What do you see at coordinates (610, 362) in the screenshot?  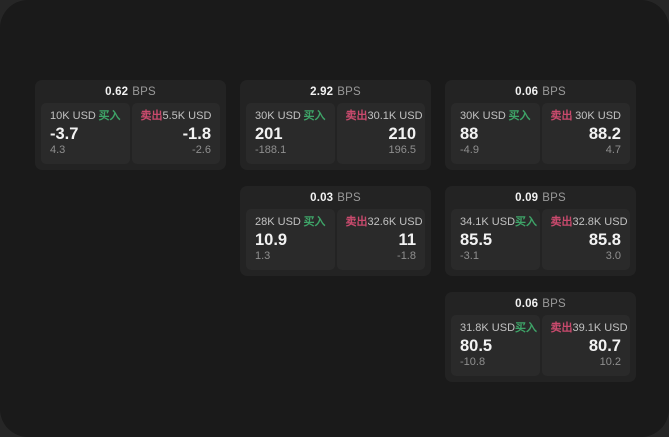 I see `sell-sub-value: 10.2` at bounding box center [610, 362].